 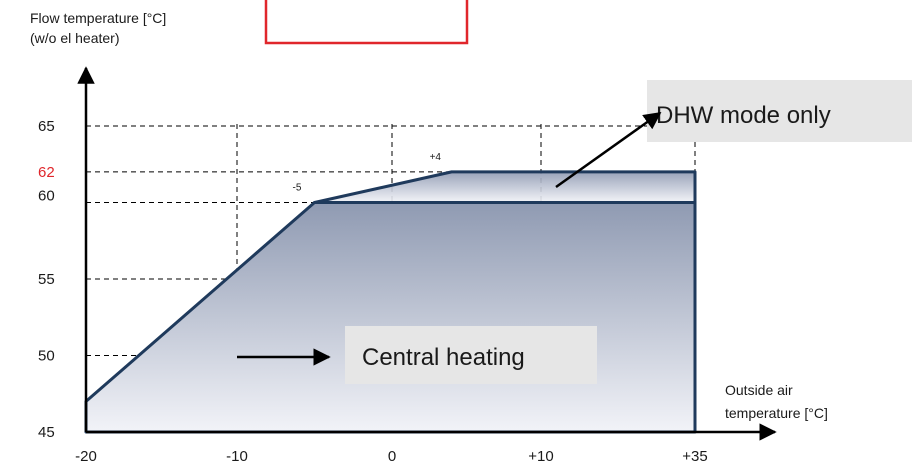 What do you see at coordinates (694, 456) in the screenshot?
I see `x-tick-label: +35` at bounding box center [694, 456].